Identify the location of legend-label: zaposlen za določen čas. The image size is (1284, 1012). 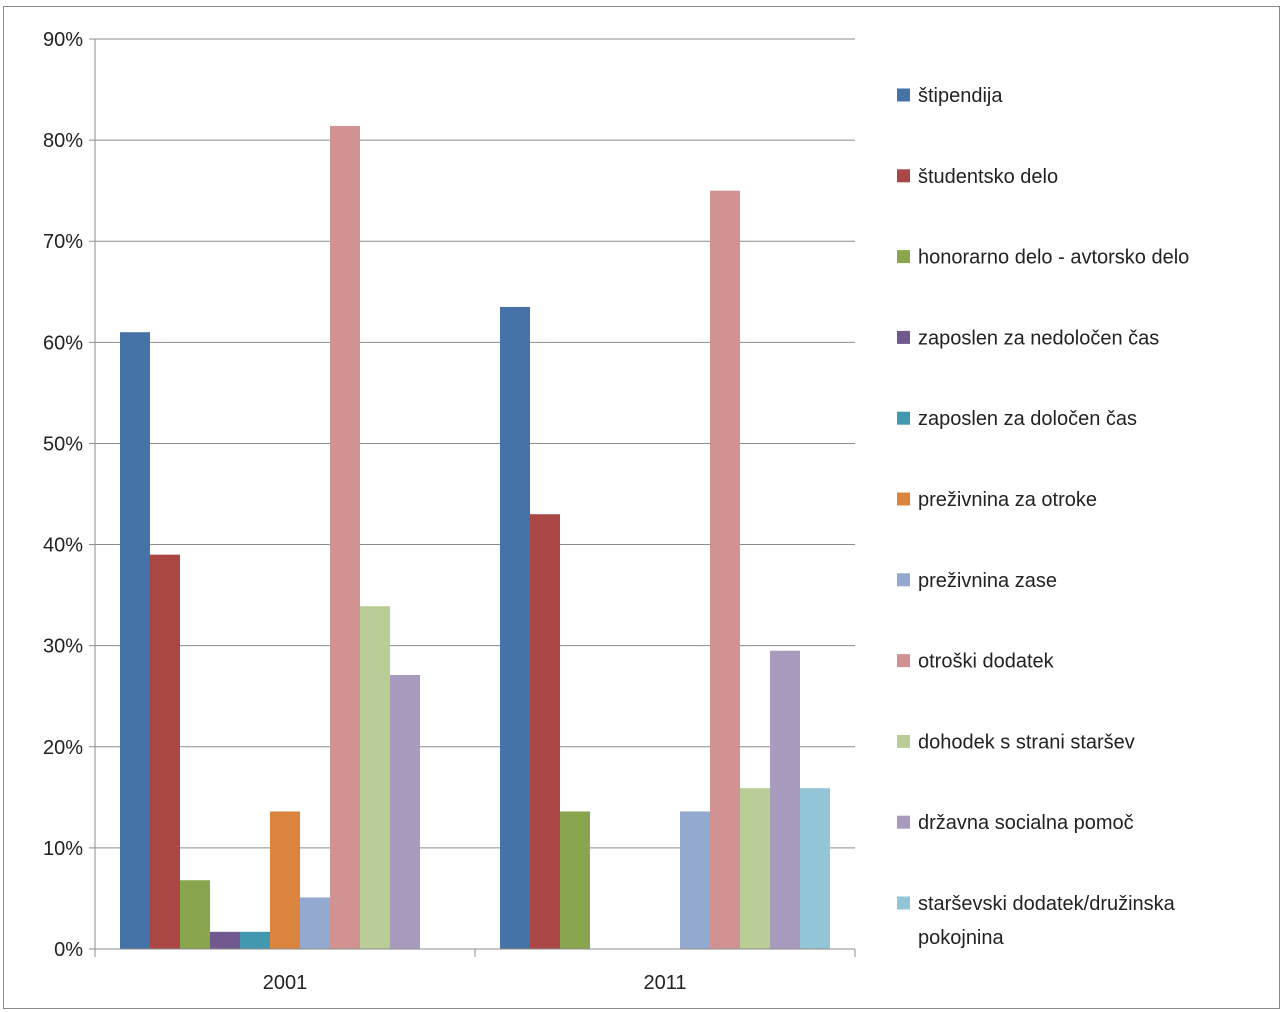
(1027, 419).